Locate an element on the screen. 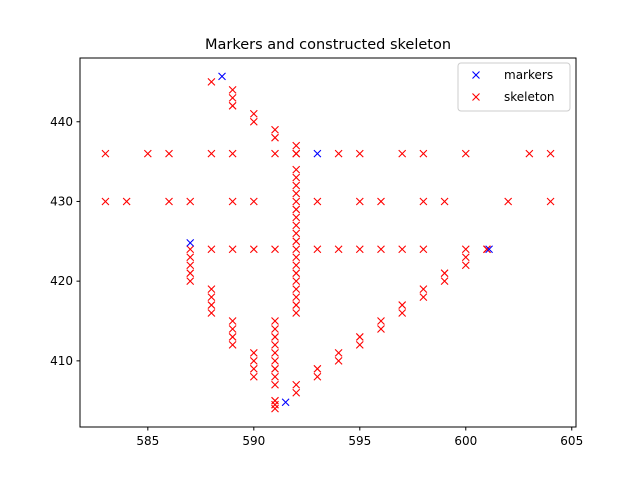 This screenshot has width=640, height=480. chart-title: Markers and constructed skeleton is located at coordinates (328, 45).